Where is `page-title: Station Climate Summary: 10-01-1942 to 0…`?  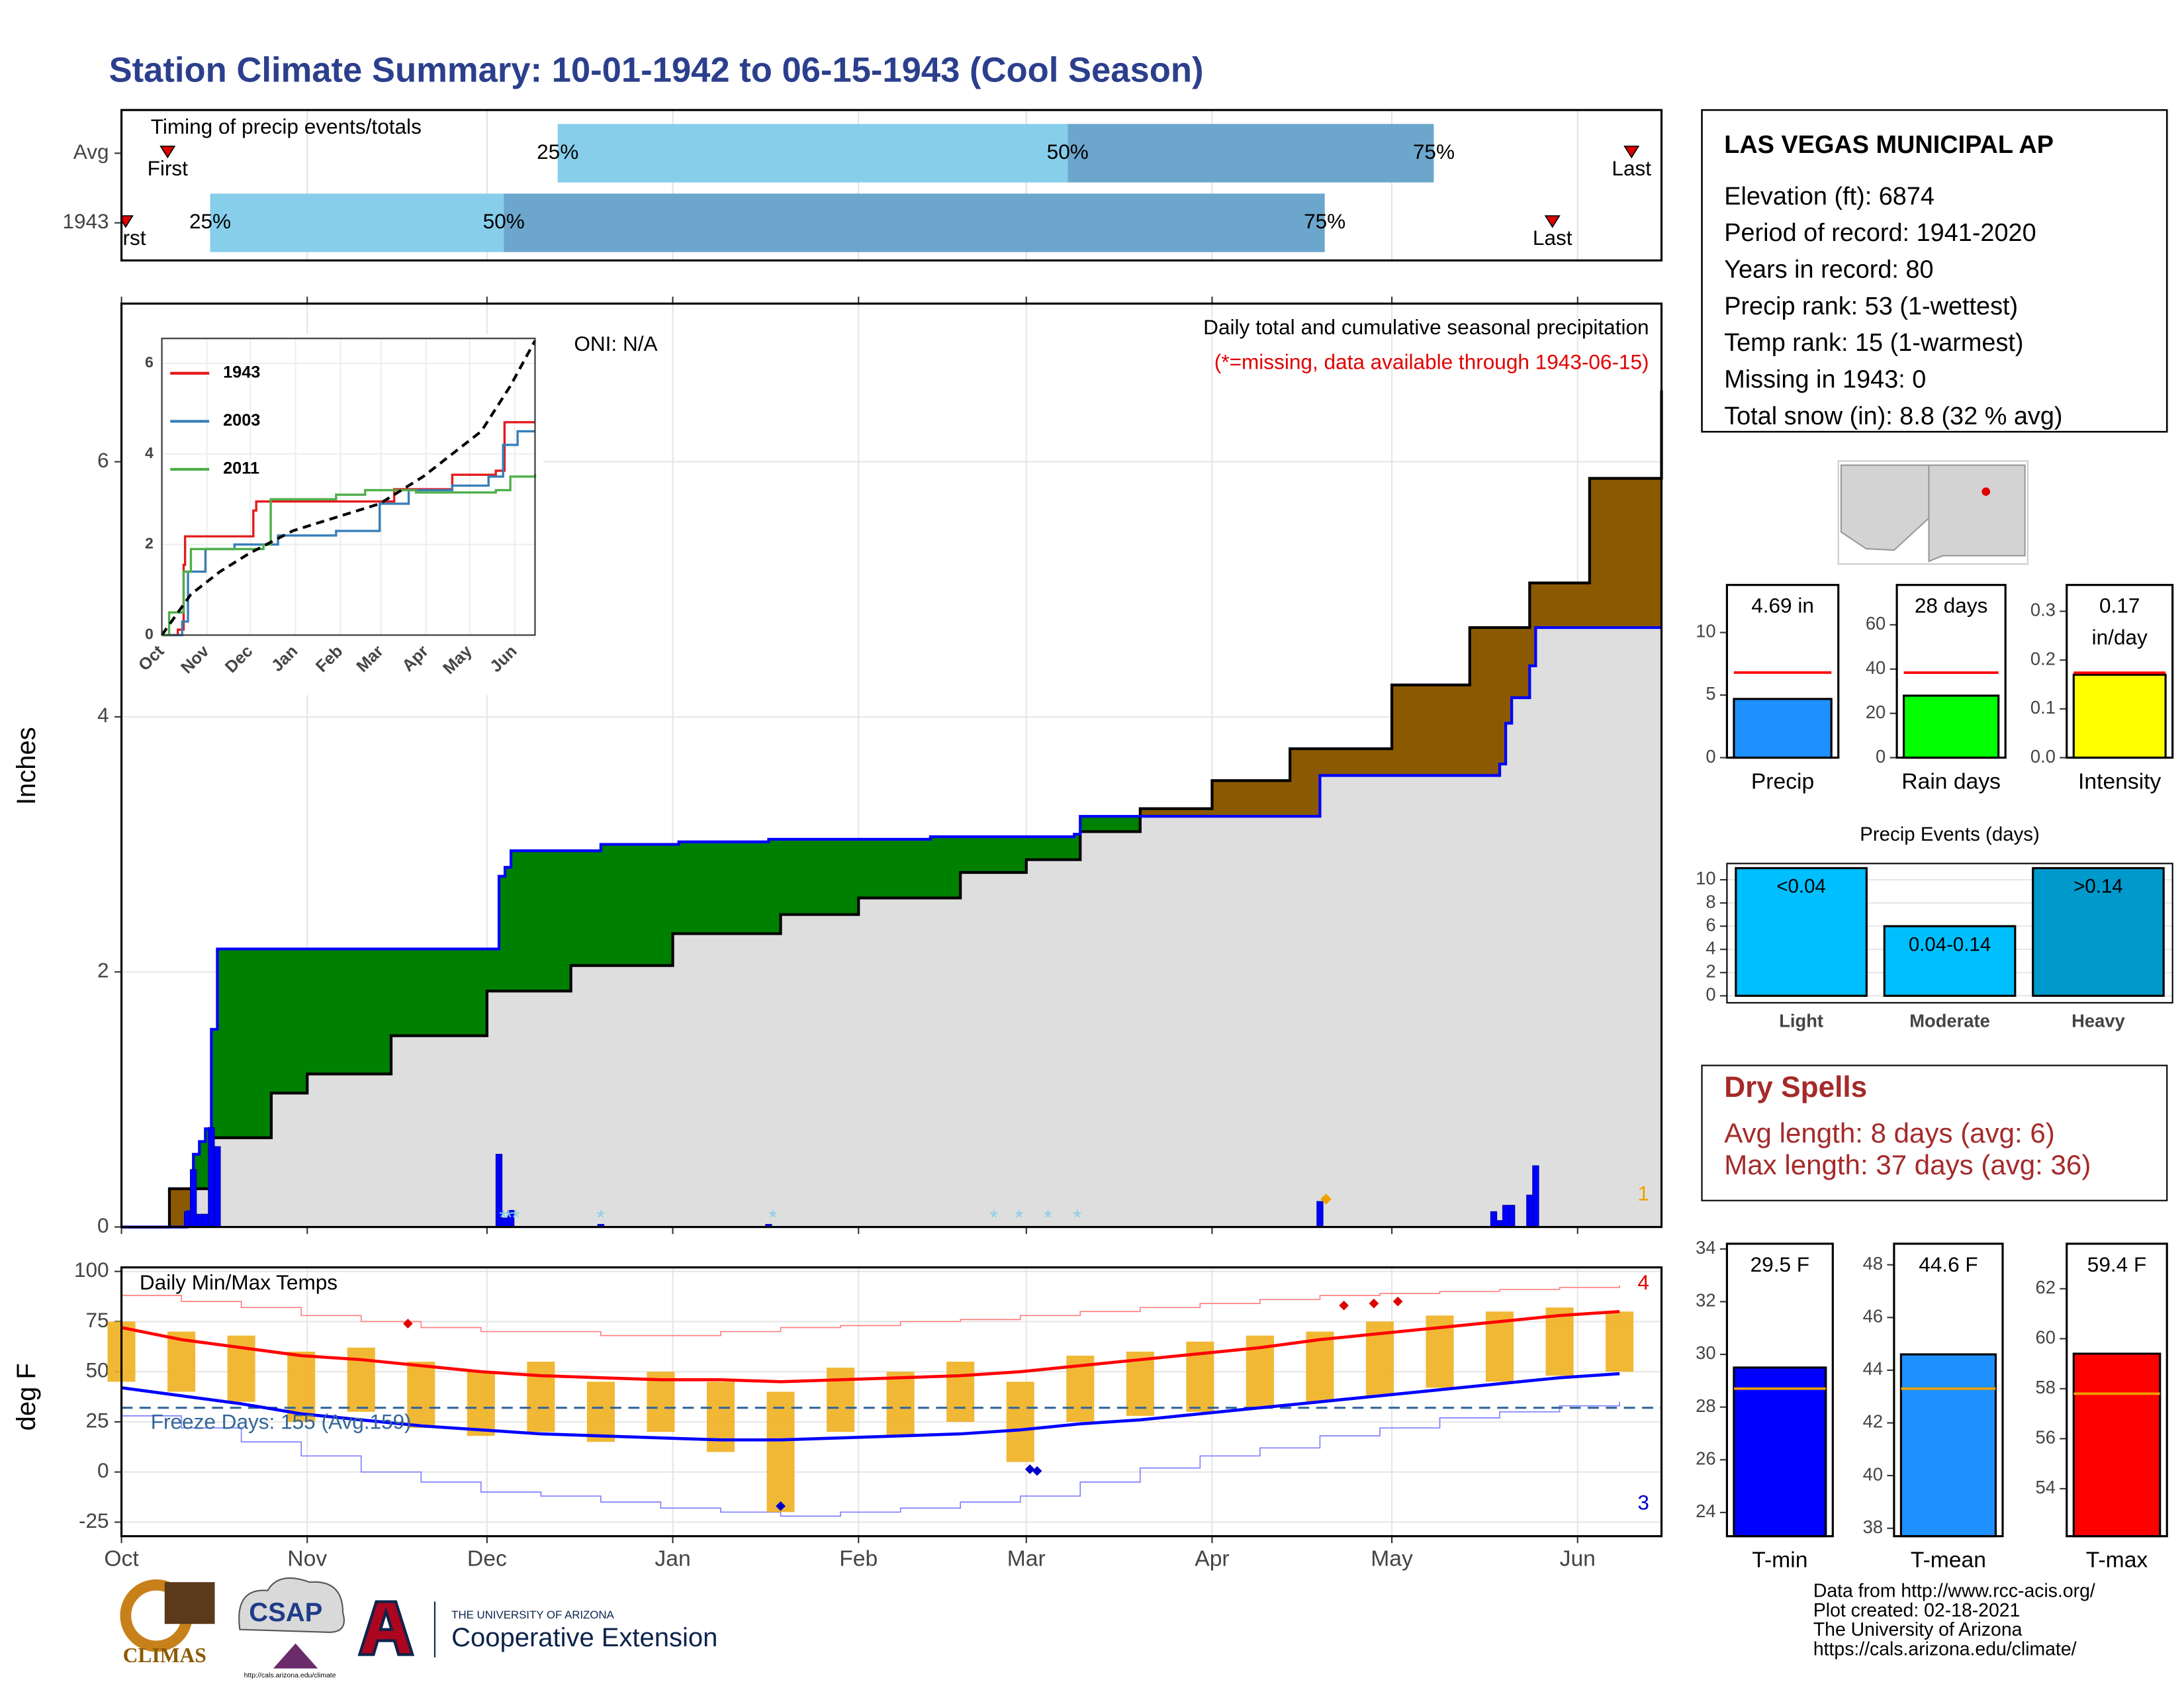
page-title: Station Climate Summary: 10-01-1942 to 0… is located at coordinates (656, 69).